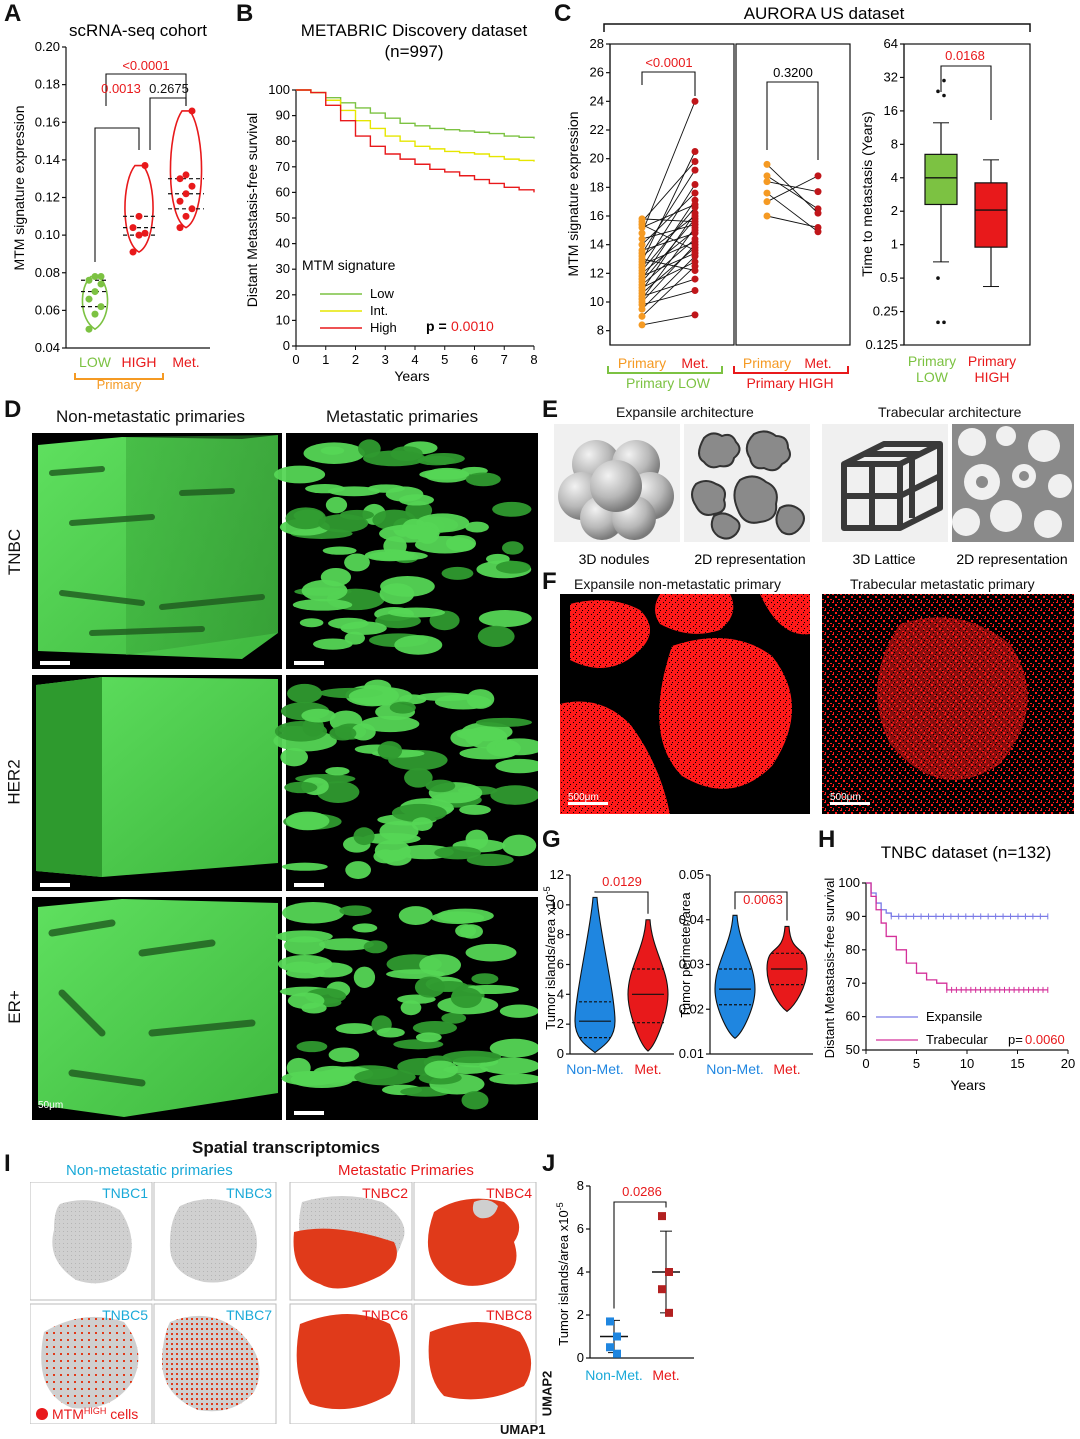 Image resolution: width=1080 pixels, height=1439 pixels. What do you see at coordinates (13, 13) in the screenshot?
I see `panel-letter-a: A` at bounding box center [13, 13].